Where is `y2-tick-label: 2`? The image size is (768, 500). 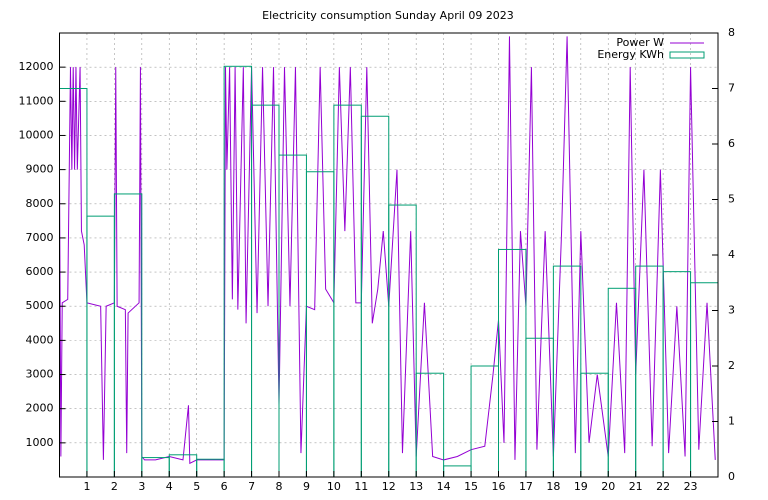 y2-tick-label: 2 is located at coordinates (731, 365).